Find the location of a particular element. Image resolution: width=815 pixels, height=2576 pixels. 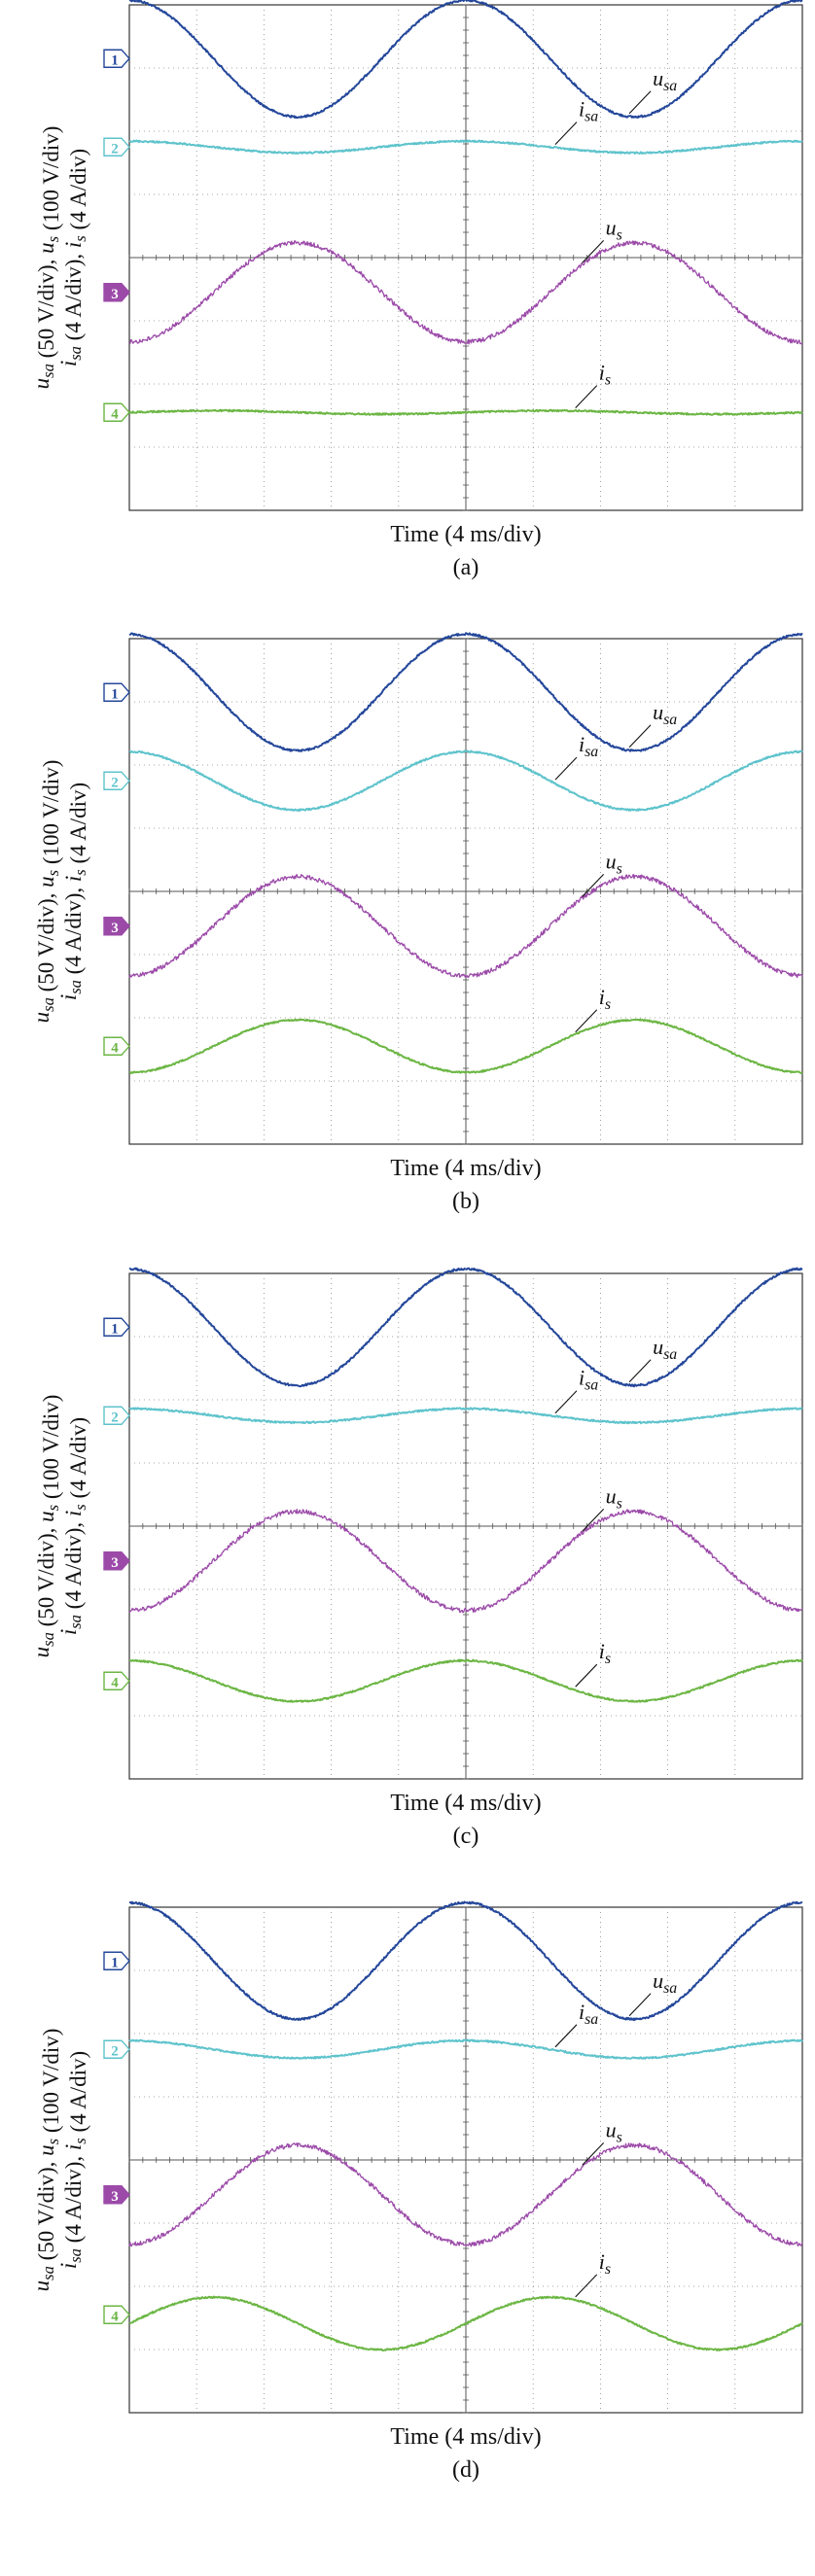

panel-label: (c) is located at coordinates (466, 1836).